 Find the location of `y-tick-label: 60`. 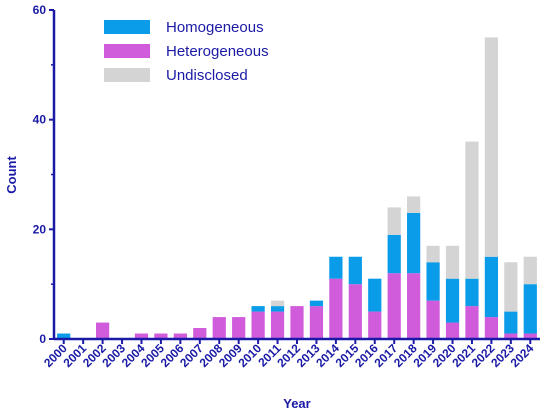

y-tick-label: 60 is located at coordinates (40, 10).